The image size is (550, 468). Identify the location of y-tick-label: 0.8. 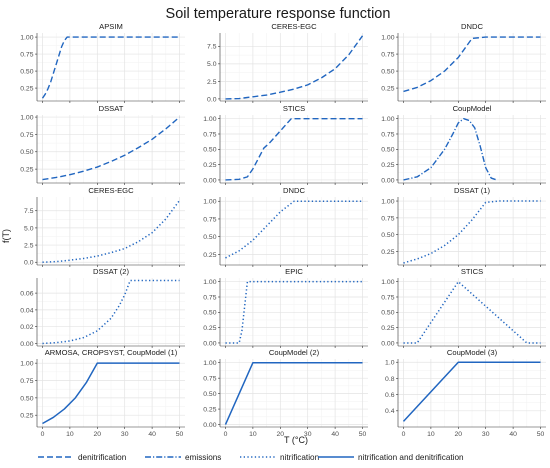
(390, 379).